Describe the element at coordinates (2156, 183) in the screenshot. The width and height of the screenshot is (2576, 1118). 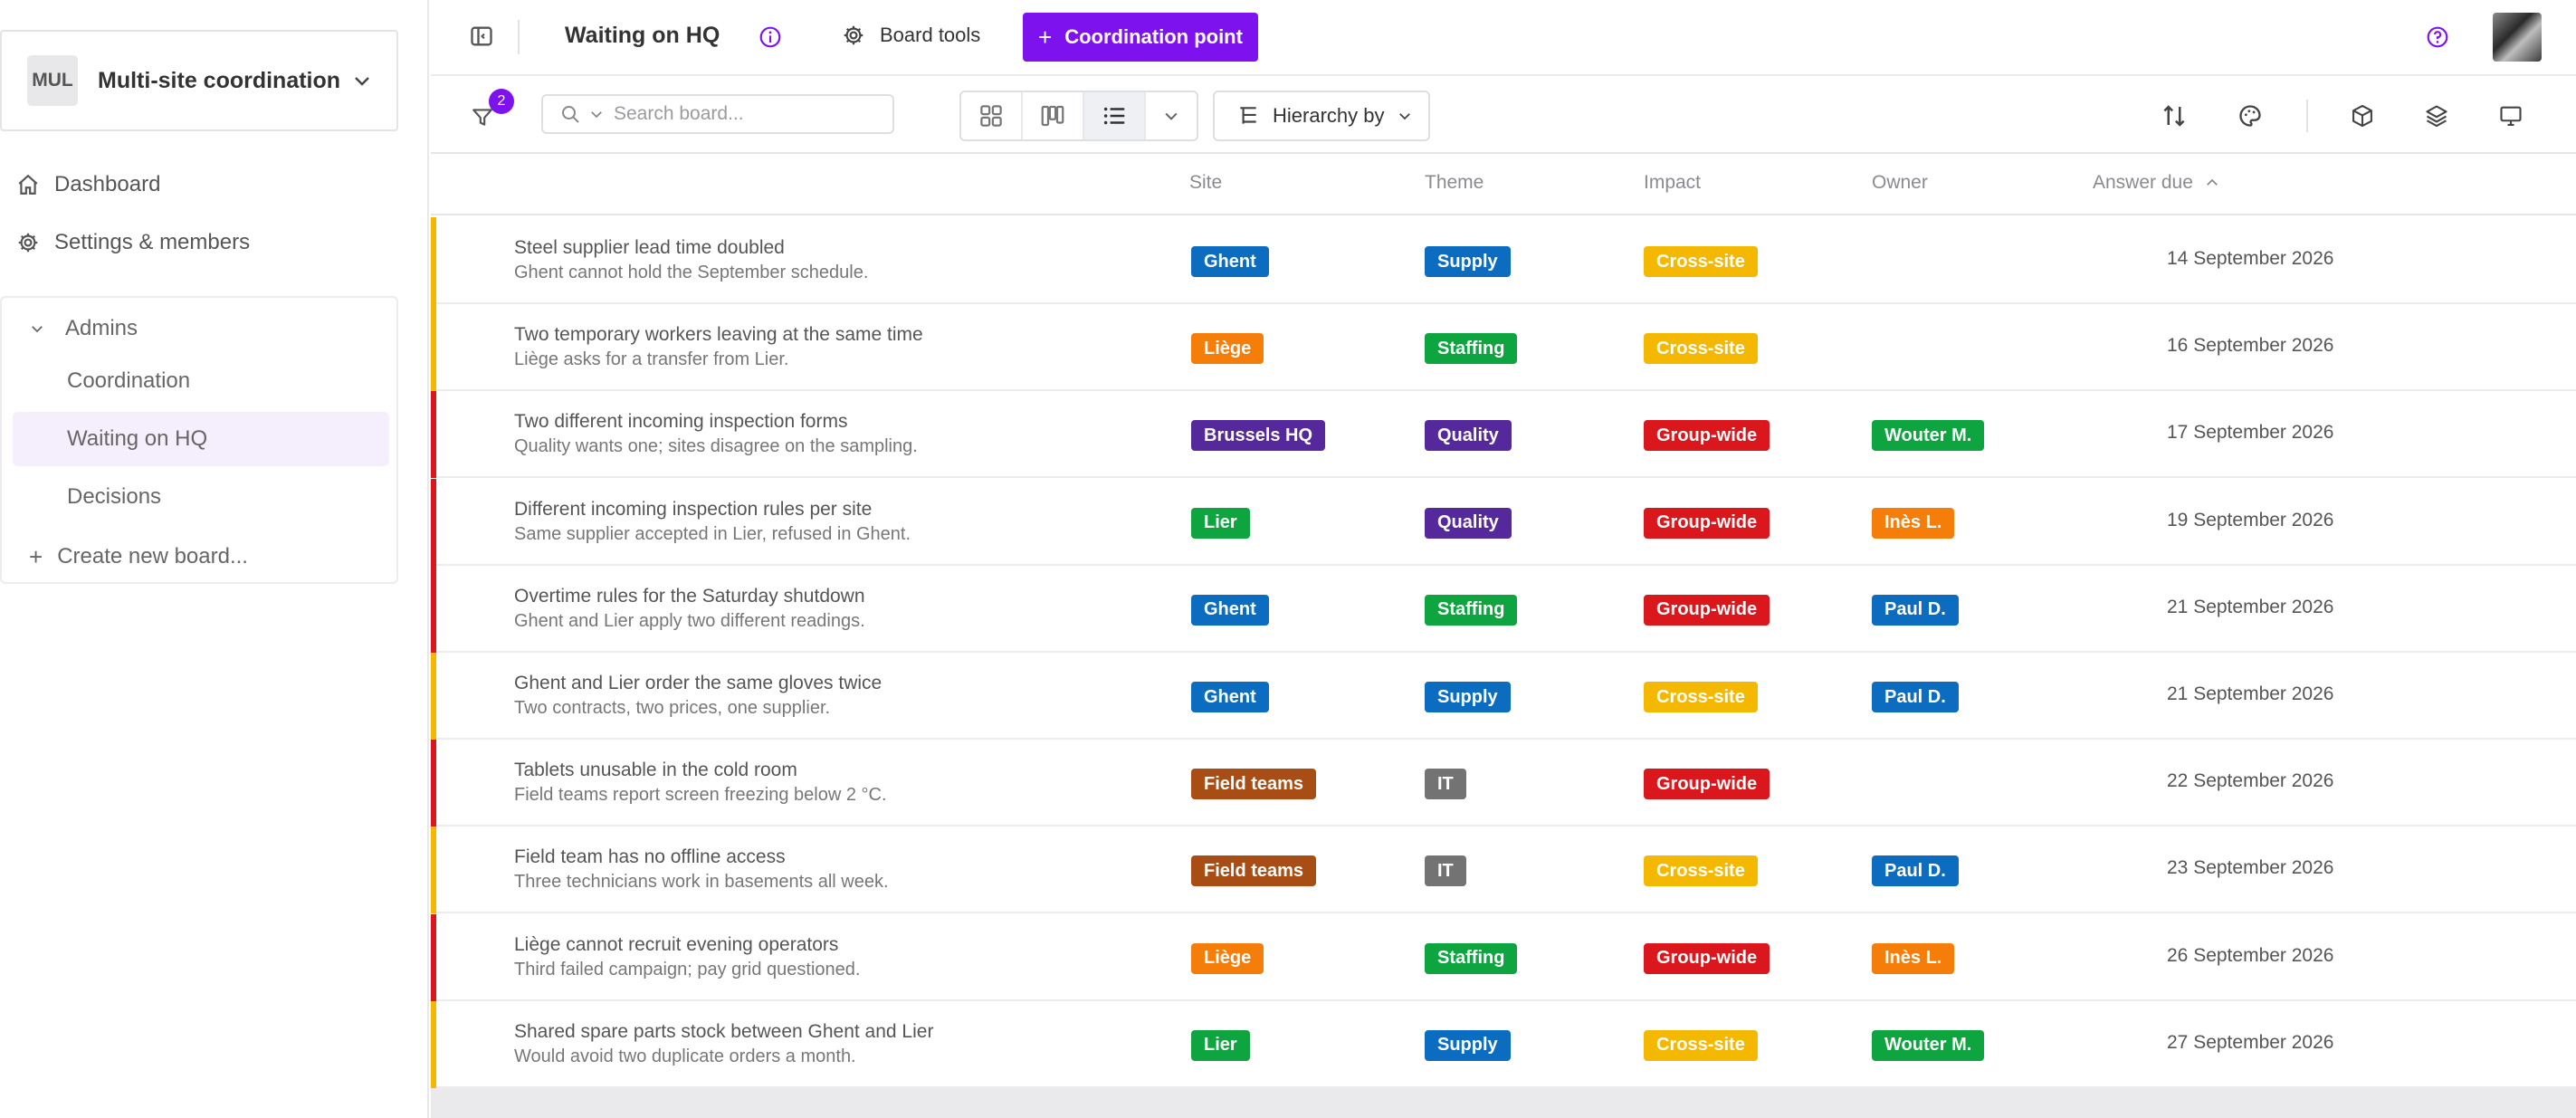
I see `column-header-answer-due: Answer due` at that location.